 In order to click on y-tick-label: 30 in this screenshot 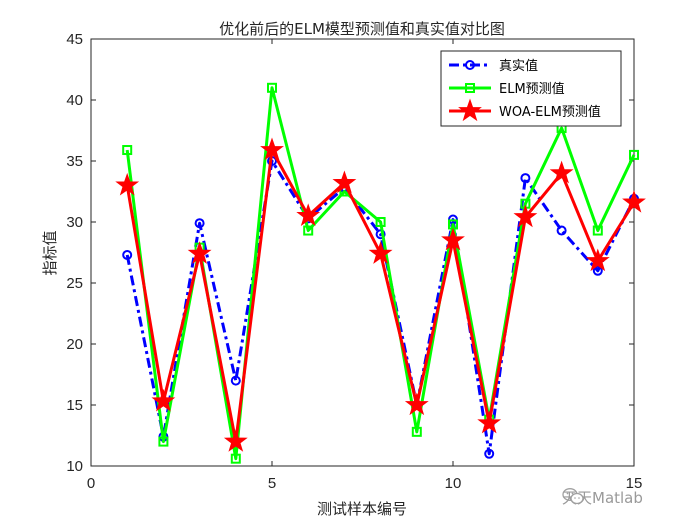, I will do `click(74, 222)`.